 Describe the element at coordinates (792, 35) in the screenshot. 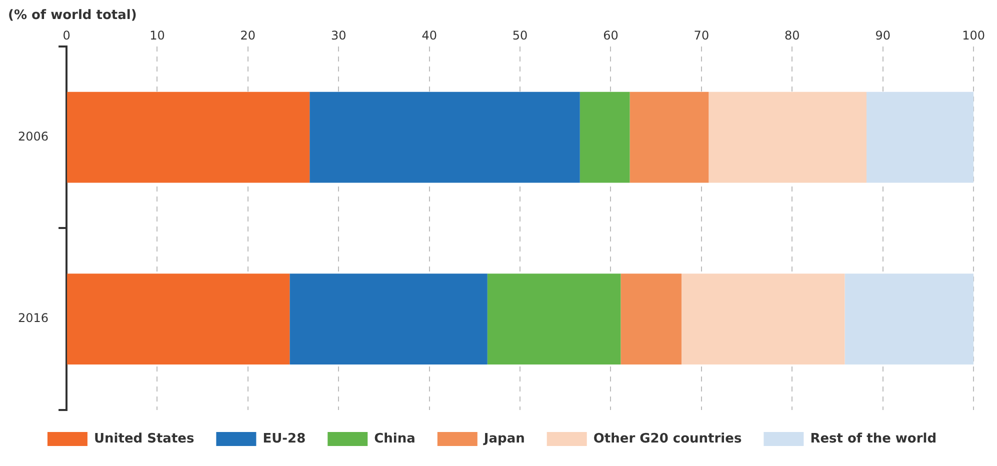

I see `x-tick-label: 80` at that location.